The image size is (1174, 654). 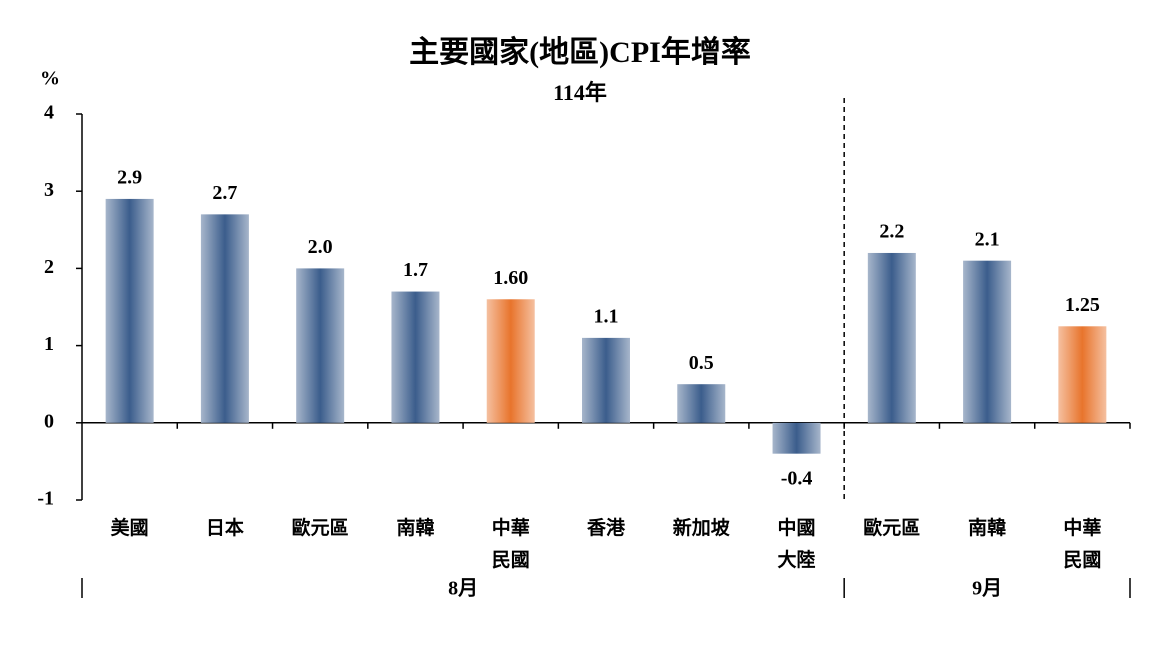 I want to click on x-tick-label: 美國, so click(x=129, y=528).